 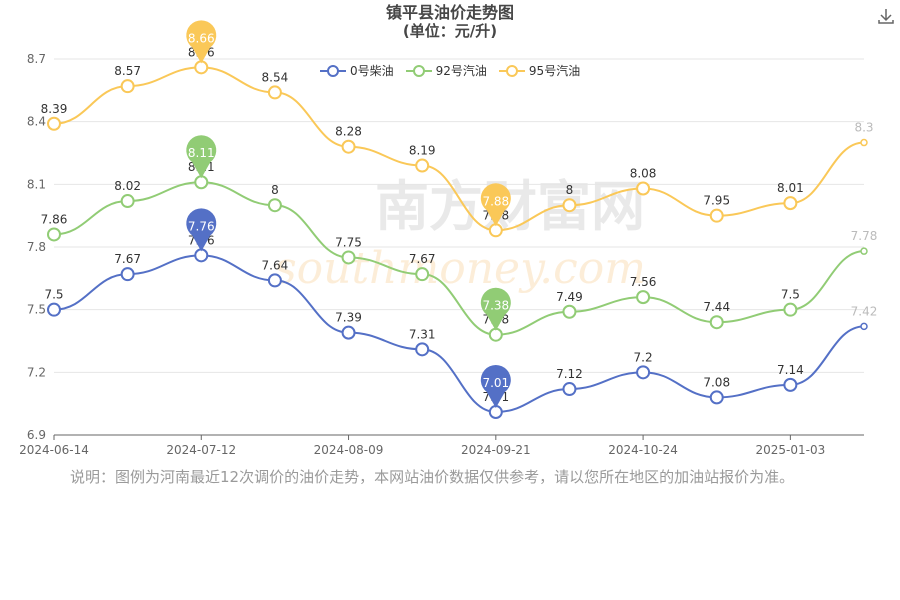 I want to click on data-label: 7.95, so click(x=716, y=201).